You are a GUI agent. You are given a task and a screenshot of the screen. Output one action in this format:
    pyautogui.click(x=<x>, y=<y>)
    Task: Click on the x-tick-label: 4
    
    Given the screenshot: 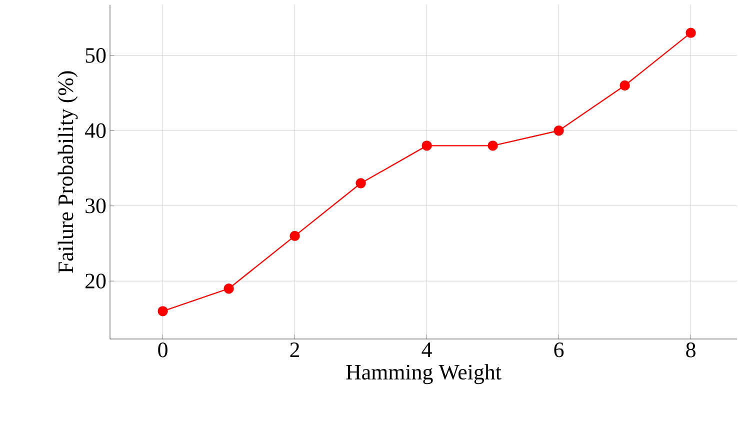 What is the action you would take?
    pyautogui.click(x=427, y=349)
    